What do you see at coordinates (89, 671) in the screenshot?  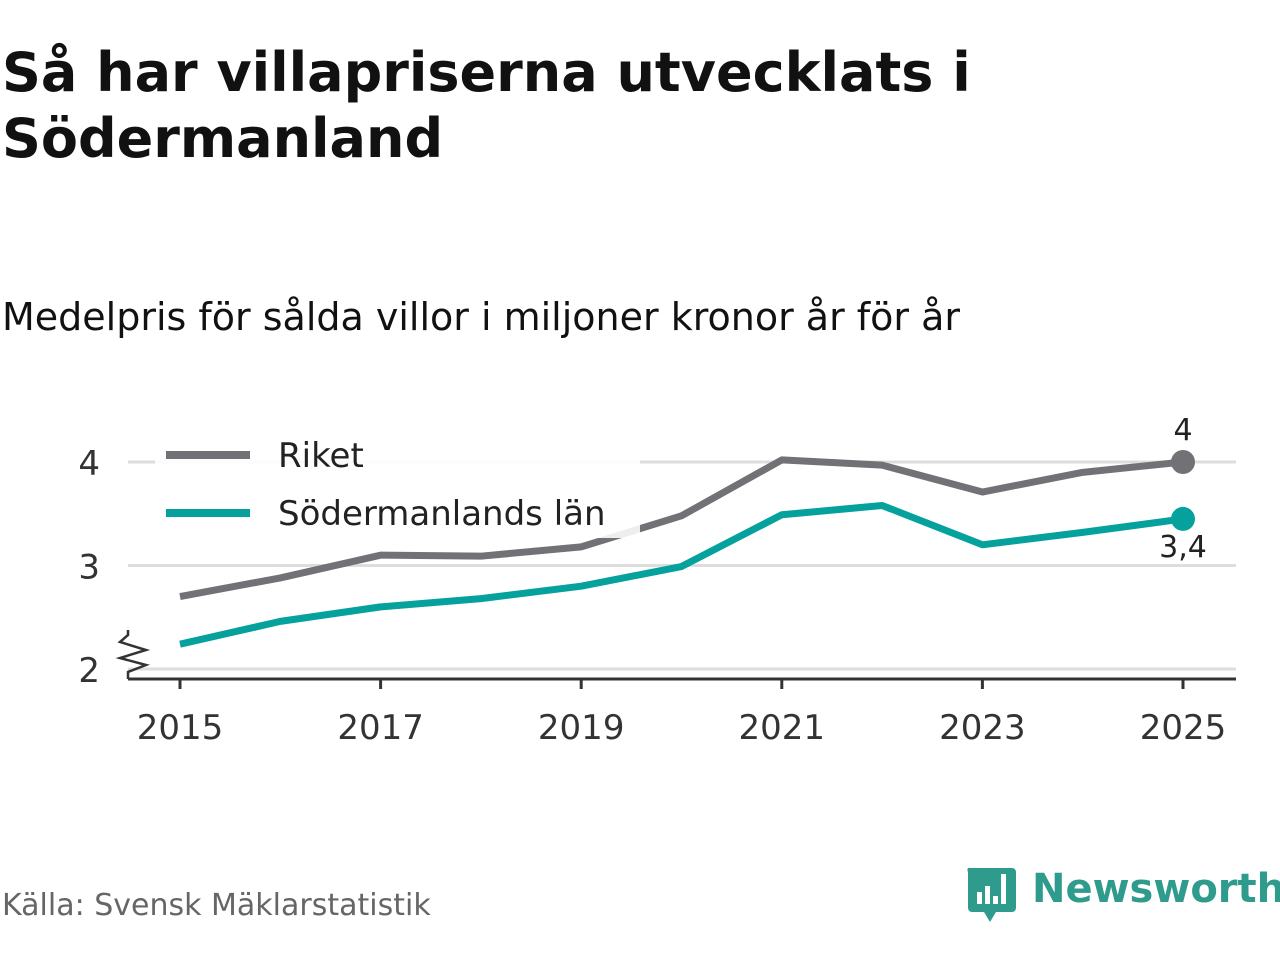 I see `y-tick-label-2: 2` at bounding box center [89, 671].